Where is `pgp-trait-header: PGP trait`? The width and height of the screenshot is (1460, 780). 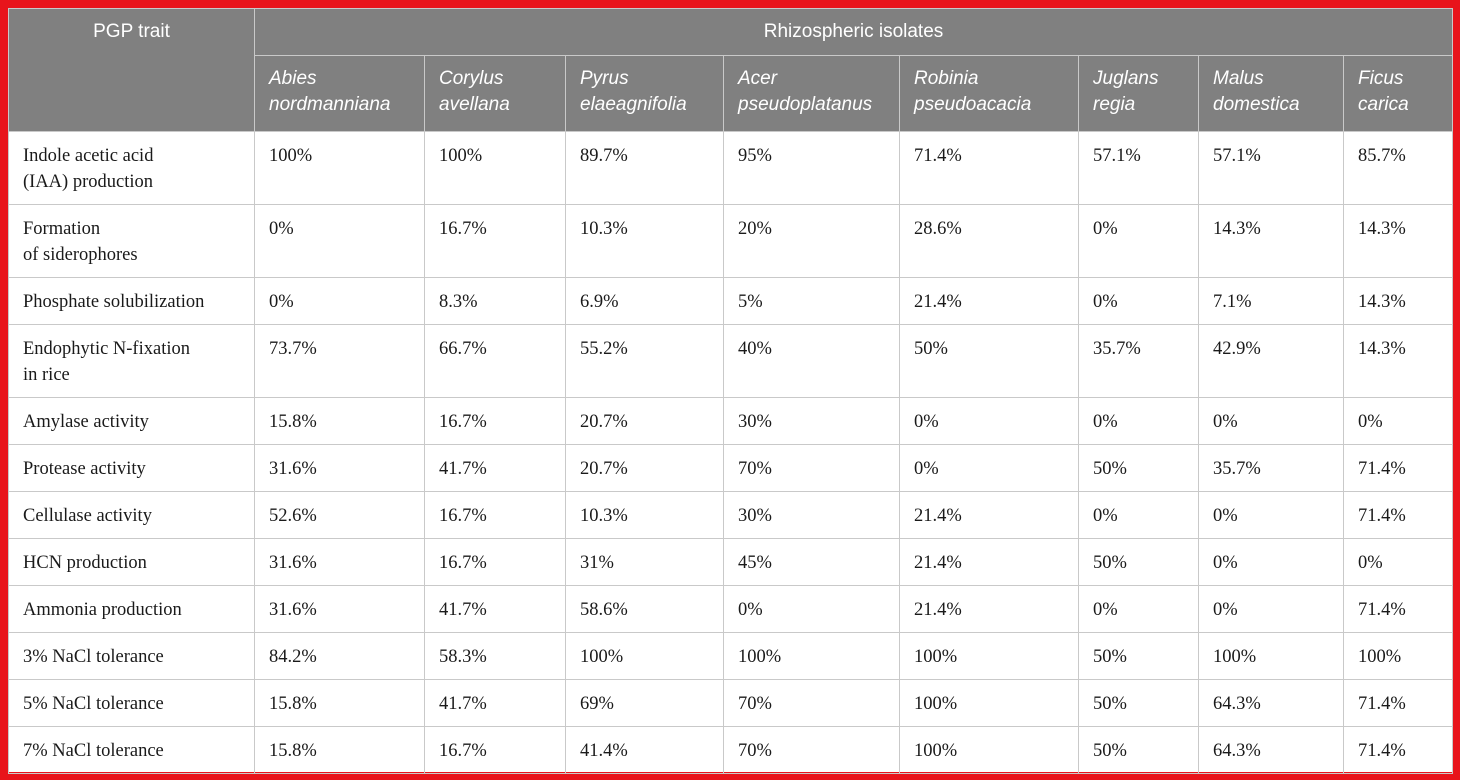
pgp-trait-header: PGP trait is located at coordinates (131, 70).